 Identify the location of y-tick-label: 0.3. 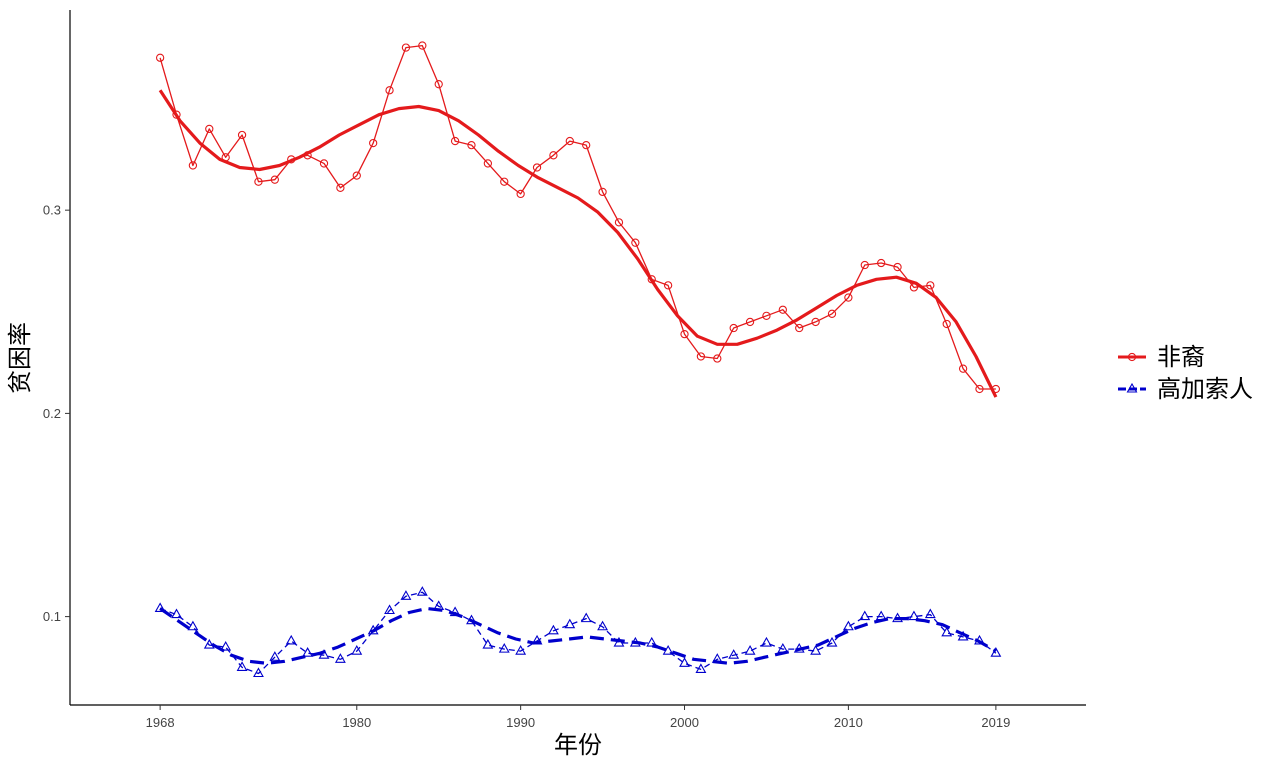
(52, 210).